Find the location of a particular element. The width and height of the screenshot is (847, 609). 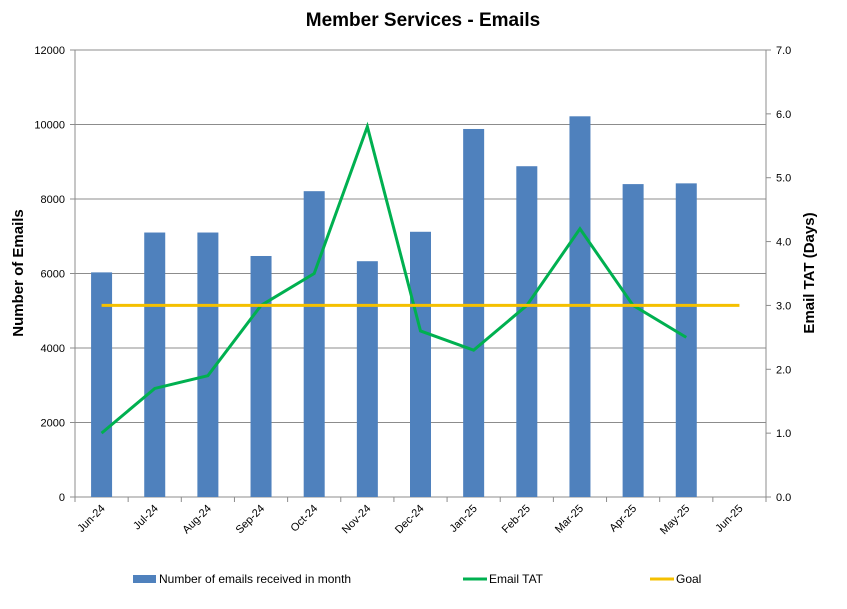

x-tick-label: Jun-25 is located at coordinates (729, 519).